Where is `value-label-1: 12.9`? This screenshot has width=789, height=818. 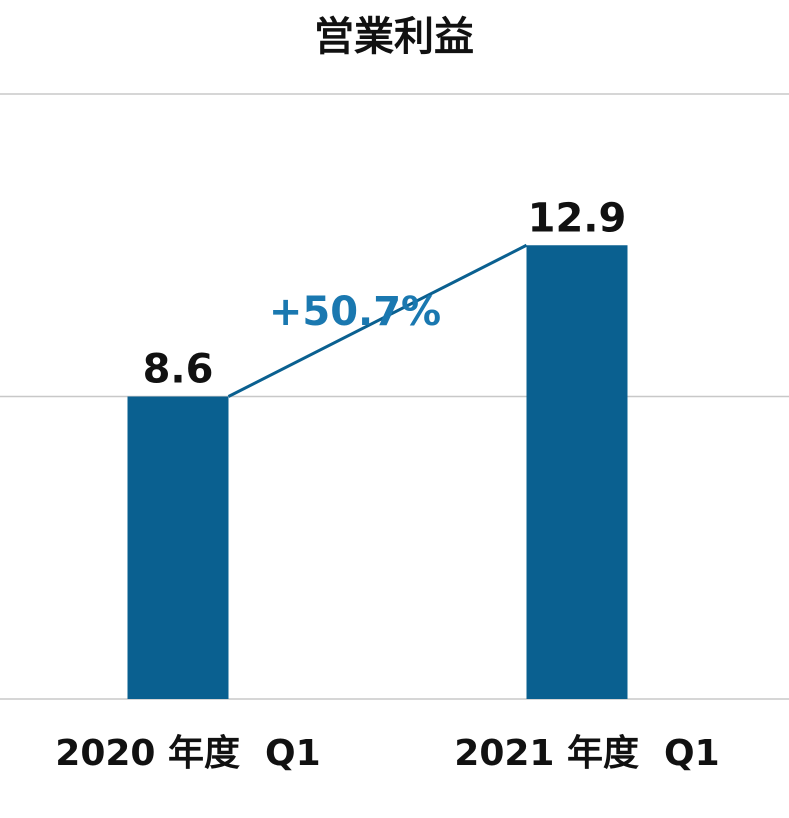
value-label-1: 12.9 is located at coordinates (577, 218).